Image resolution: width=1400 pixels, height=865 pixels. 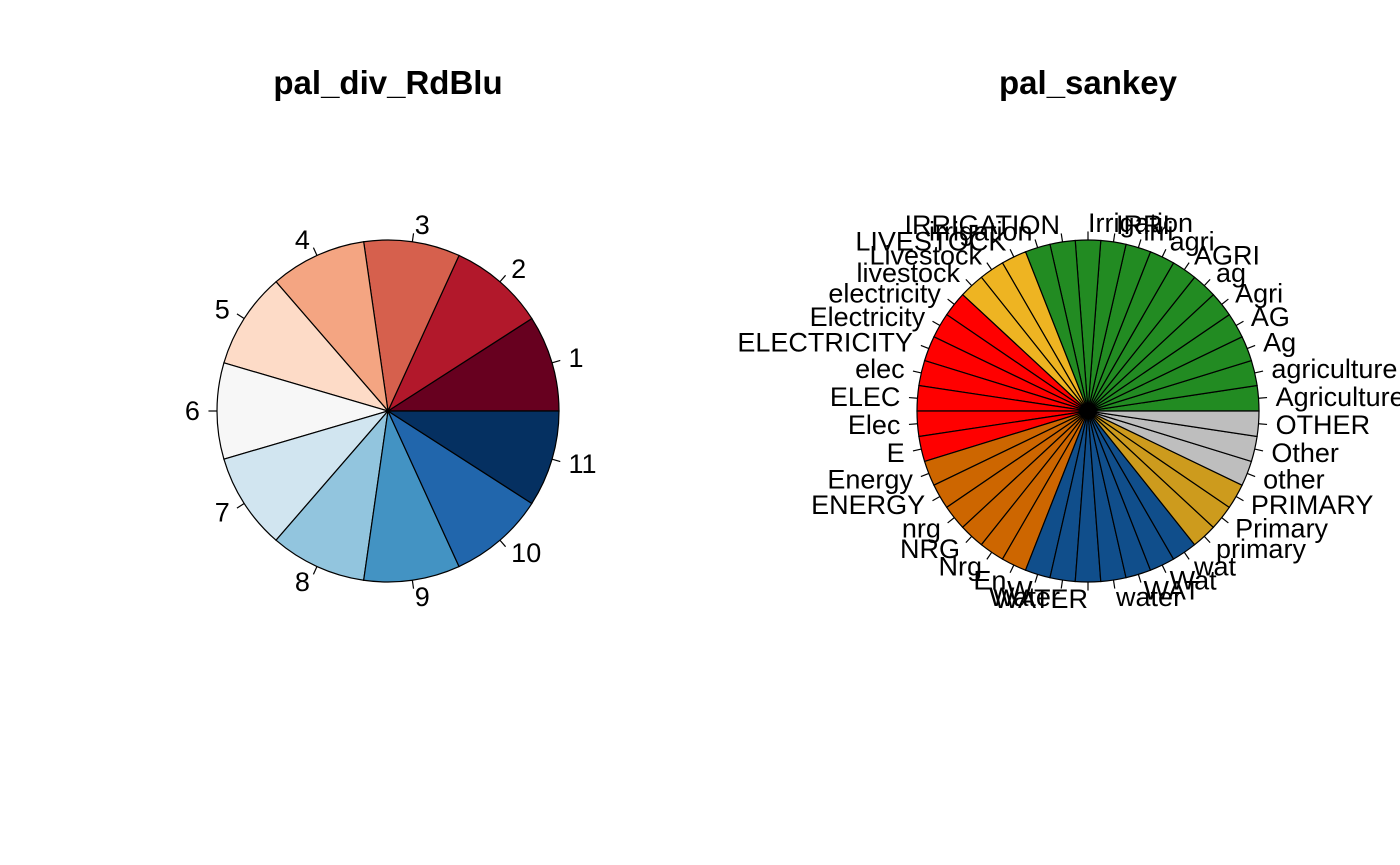 I want to click on pie-labels: 1 2 3 4 5 6 7 8 9 10 11, so click(x=391, y=411).